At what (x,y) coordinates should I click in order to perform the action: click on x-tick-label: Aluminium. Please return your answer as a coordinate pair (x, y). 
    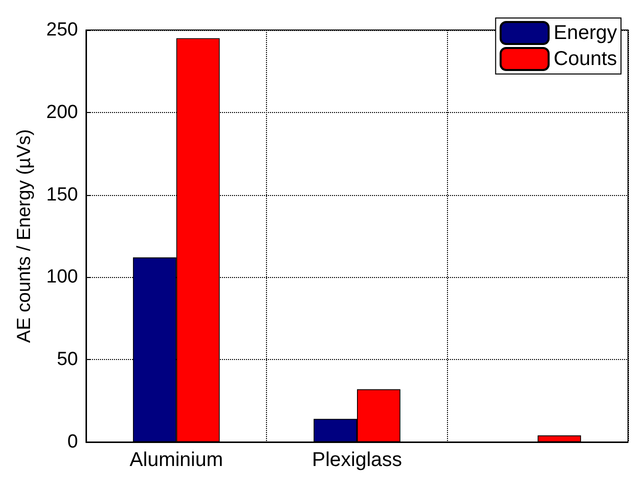
    Looking at the image, I should click on (177, 460).